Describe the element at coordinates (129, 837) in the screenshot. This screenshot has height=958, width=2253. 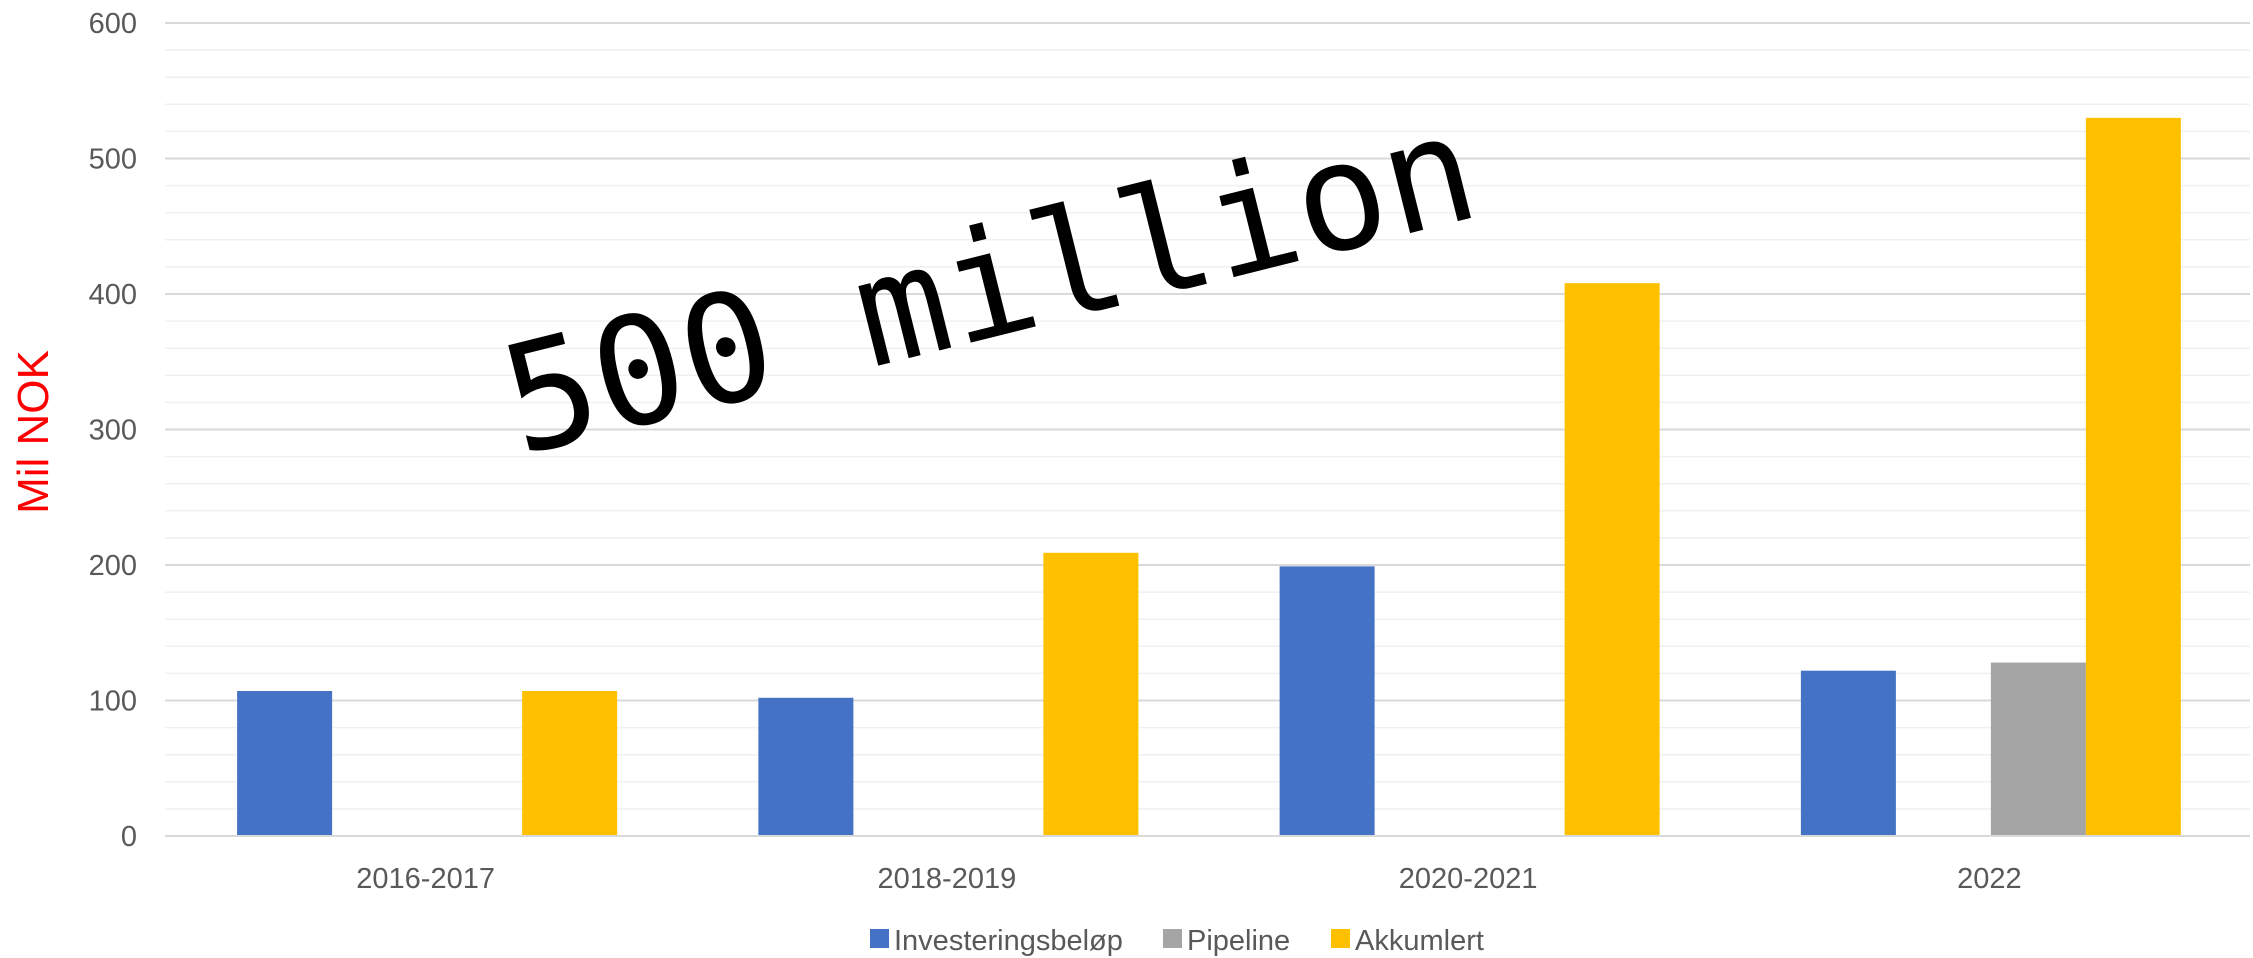
I see `y-tick-label: 0` at that location.